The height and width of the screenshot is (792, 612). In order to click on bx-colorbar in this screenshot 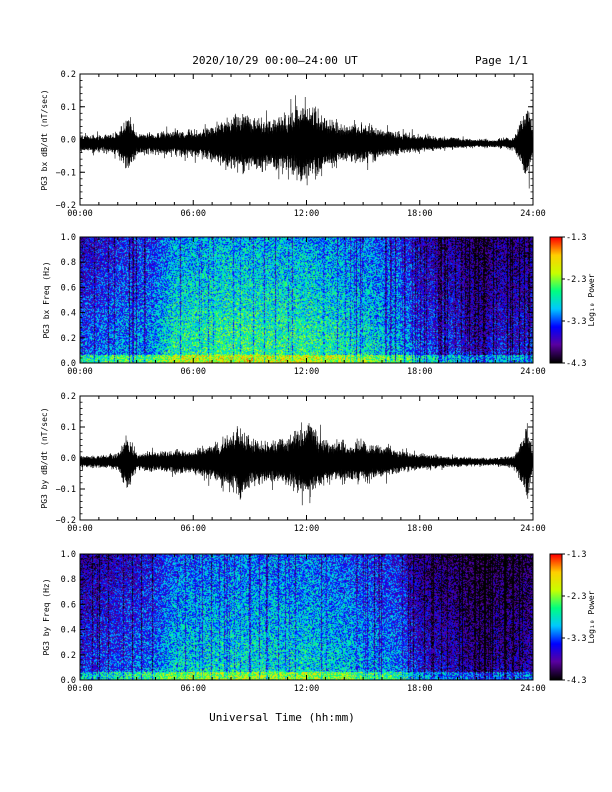, I will do `click(556, 300)`.